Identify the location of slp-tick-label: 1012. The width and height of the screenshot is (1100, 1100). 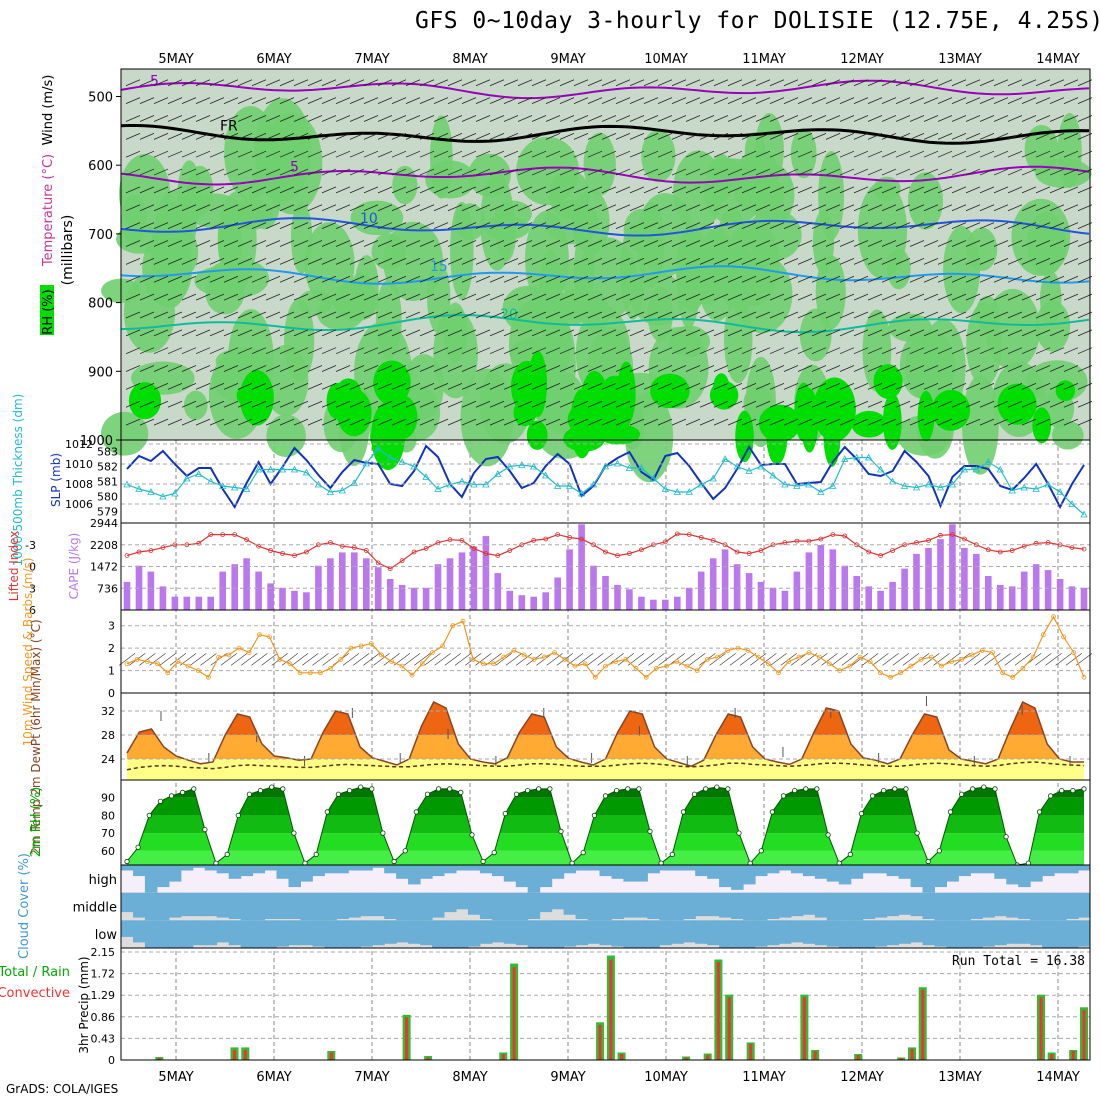
(79, 444).